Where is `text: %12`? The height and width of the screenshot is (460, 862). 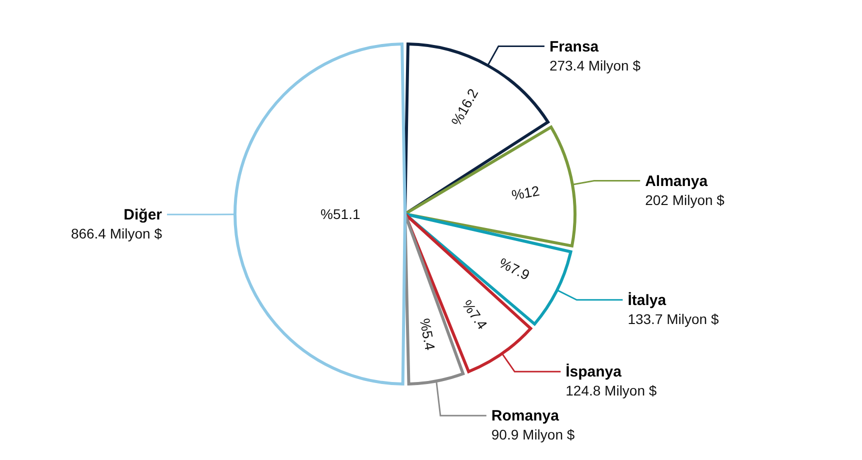
text: %12 is located at coordinates (525, 193).